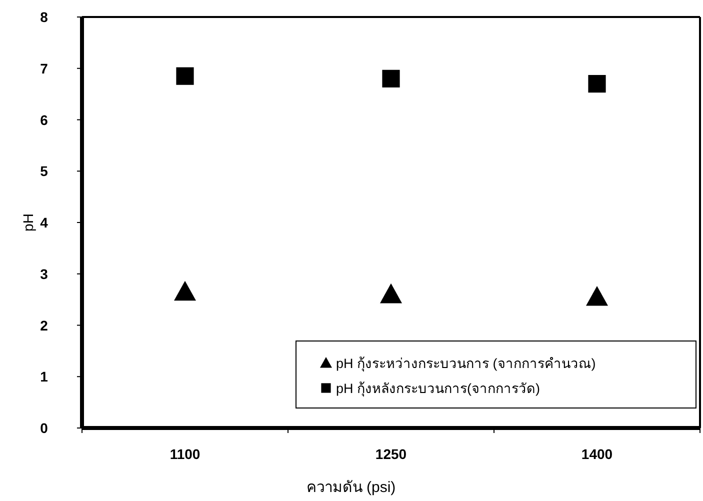 The width and height of the screenshot is (703, 501). I want to click on legend-label: pH กุ้งระหว่างกระบวนการ (จากการคำนวณ), so click(466, 364).